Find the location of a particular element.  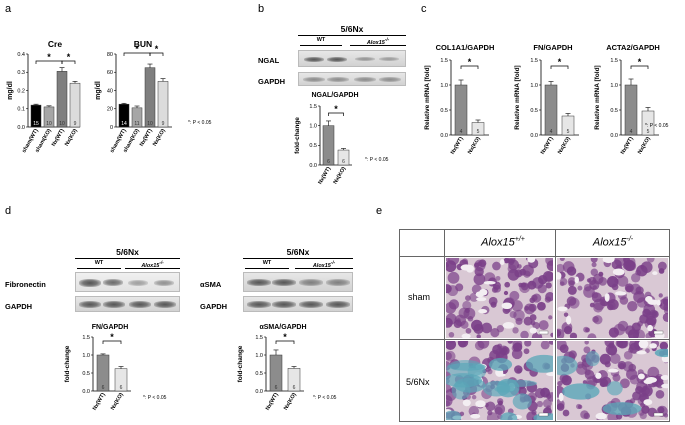

ngal-label: NGAL is located at coordinates (269, 60).